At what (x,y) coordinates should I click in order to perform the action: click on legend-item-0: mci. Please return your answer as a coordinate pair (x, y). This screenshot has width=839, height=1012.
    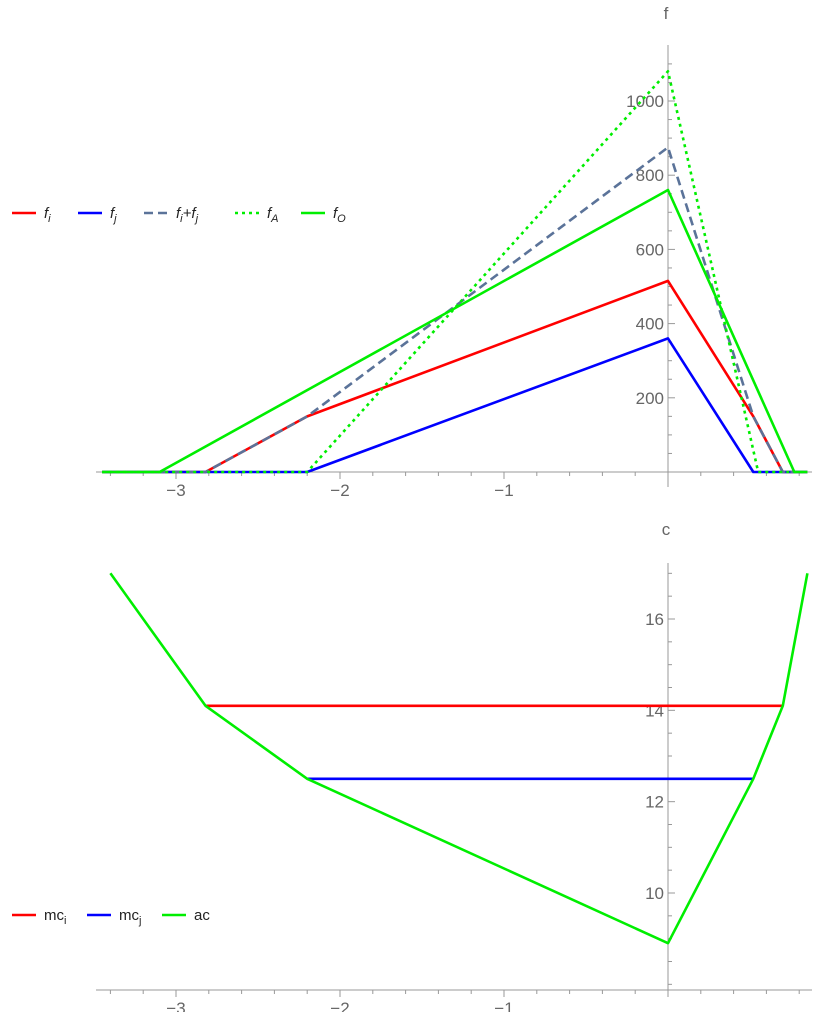
    Looking at the image, I should click on (39, 917).